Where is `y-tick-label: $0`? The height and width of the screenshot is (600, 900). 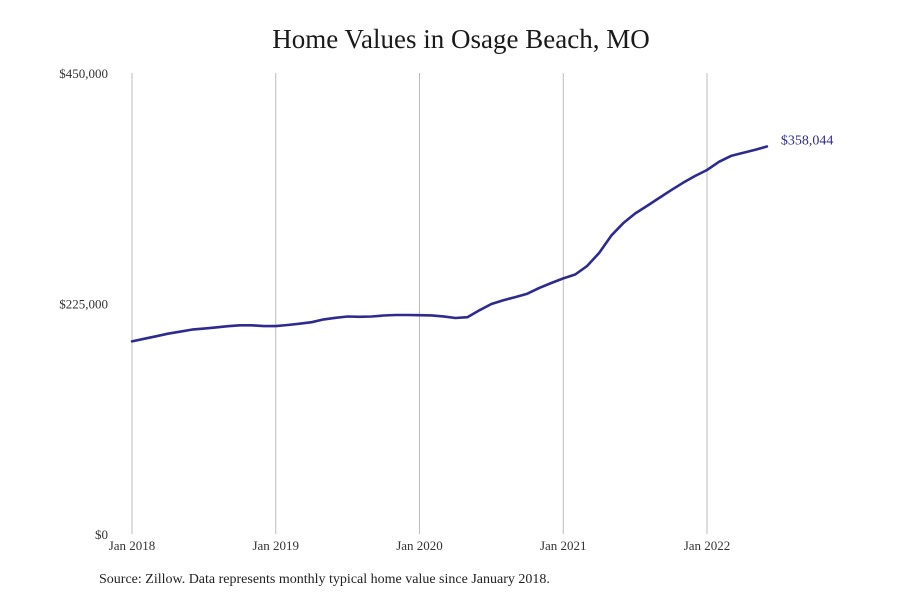 y-tick-label: $0 is located at coordinates (101, 534).